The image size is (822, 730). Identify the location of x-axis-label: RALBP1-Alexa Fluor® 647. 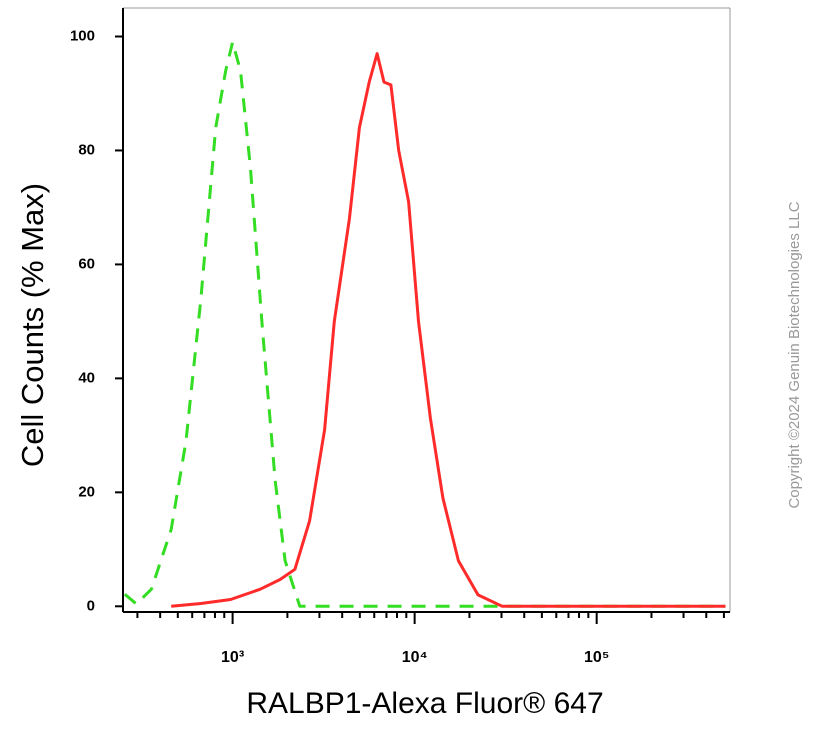
(424, 703).